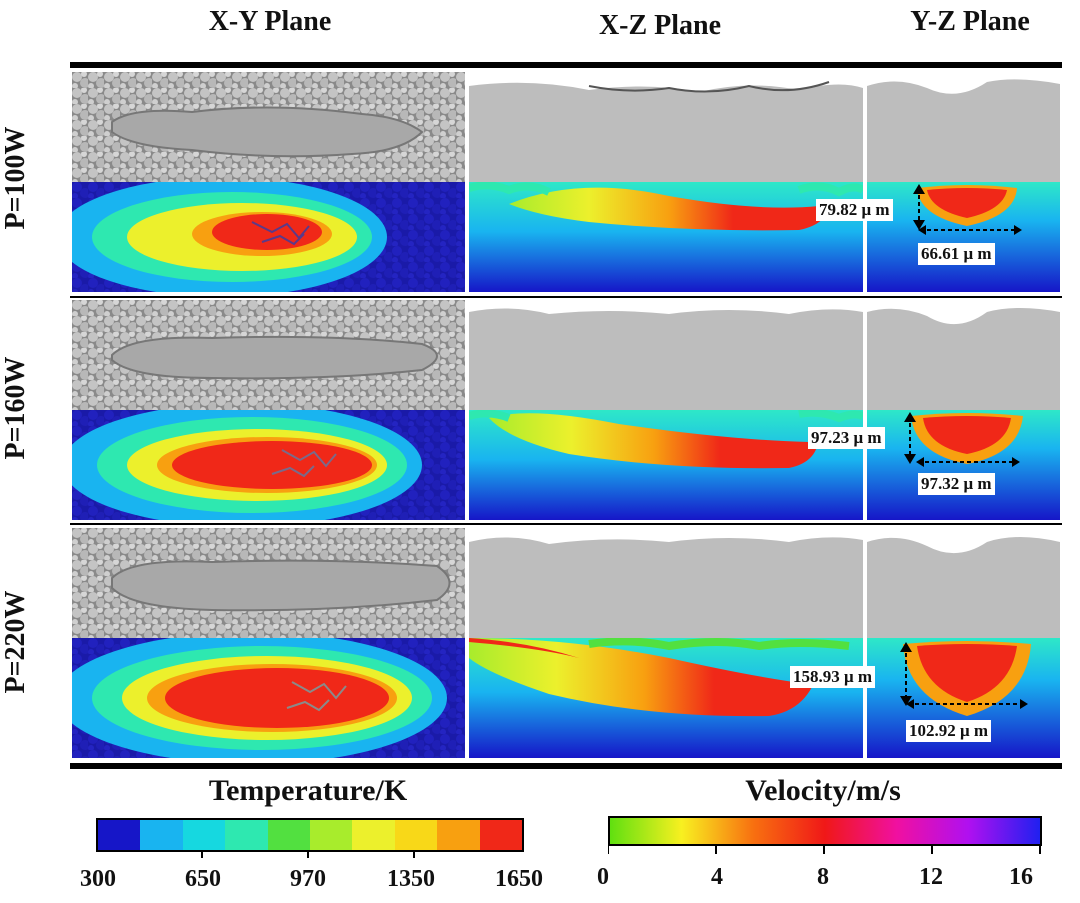 This screenshot has width=1080, height=903. I want to click on xy-surface-220w, so click(268, 583).